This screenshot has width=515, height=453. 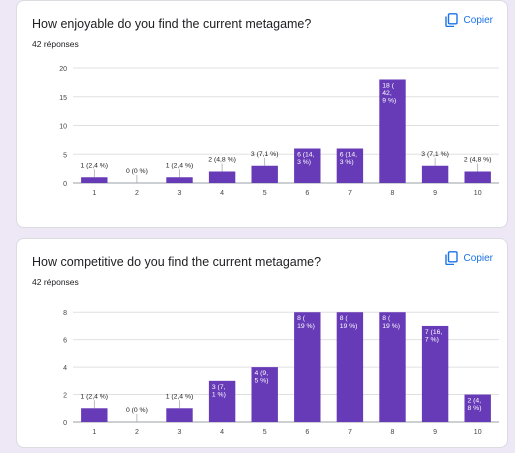 I want to click on y-tick-label: 20, so click(x=63, y=69).